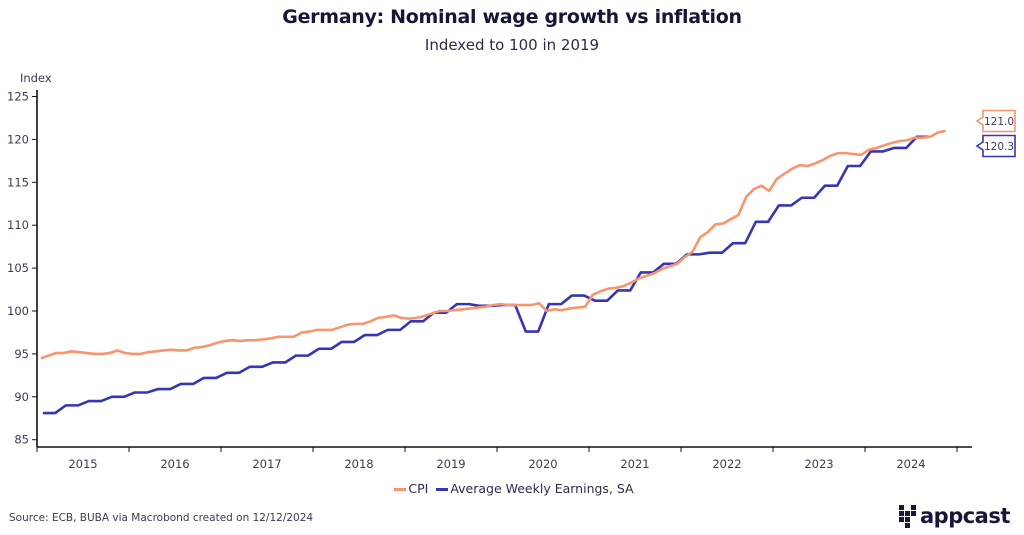 The height and width of the screenshot is (535, 1024). What do you see at coordinates (266, 464) in the screenshot?
I see `x-tick-label: 2017` at bounding box center [266, 464].